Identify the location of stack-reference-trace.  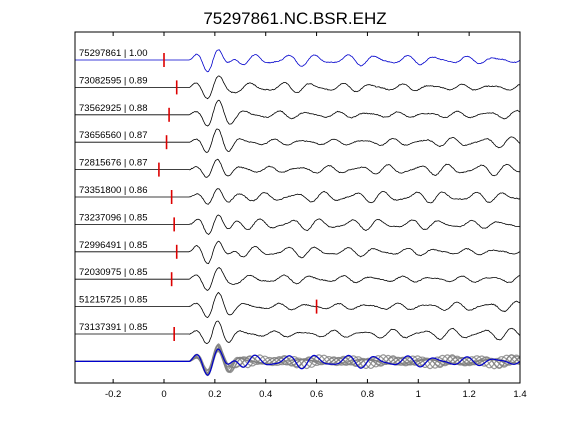
(298, 362).